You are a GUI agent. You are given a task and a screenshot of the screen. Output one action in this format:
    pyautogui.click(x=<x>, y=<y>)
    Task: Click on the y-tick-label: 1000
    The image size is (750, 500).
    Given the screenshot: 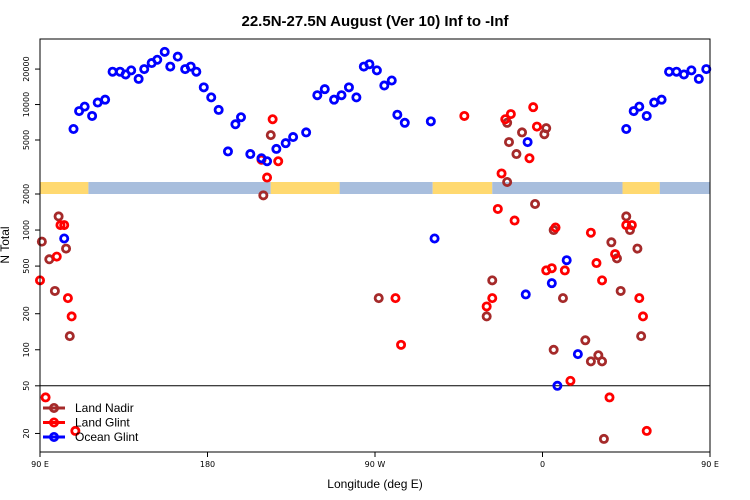 What is the action you would take?
    pyautogui.click(x=26, y=230)
    